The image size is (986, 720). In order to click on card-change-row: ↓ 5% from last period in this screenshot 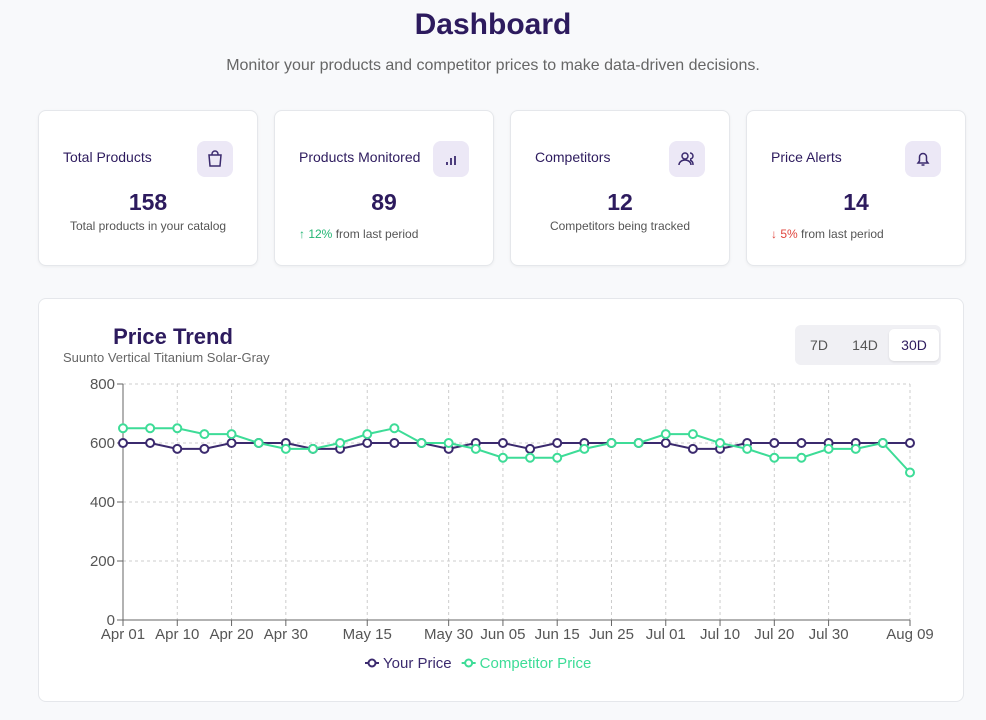, I will do `click(827, 234)`.